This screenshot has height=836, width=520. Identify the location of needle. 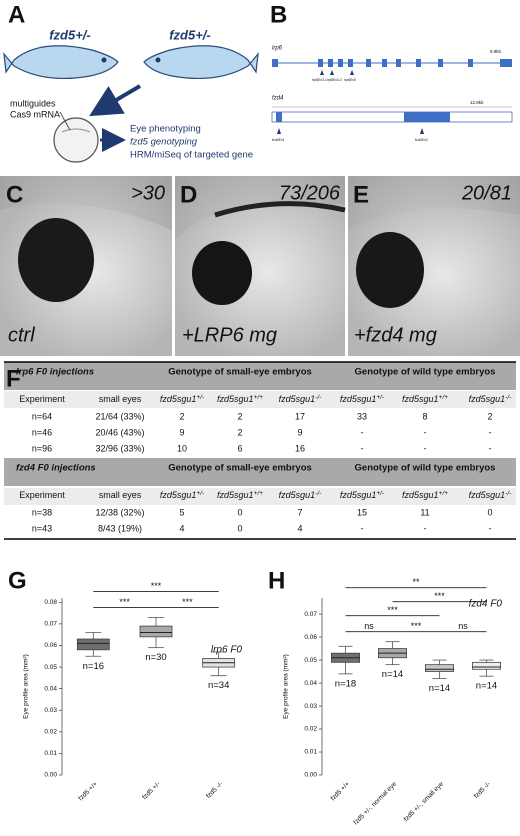
(65, 121).